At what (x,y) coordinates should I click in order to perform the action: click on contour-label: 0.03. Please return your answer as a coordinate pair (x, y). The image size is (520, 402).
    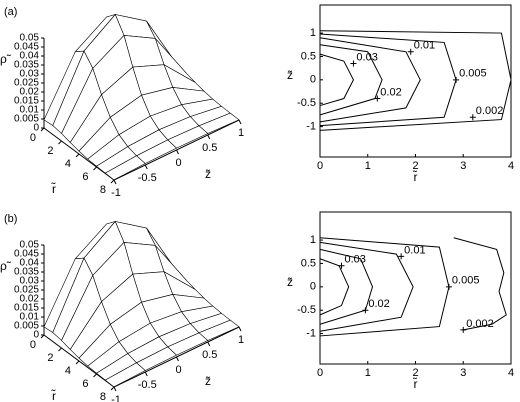
    Looking at the image, I should click on (366, 57).